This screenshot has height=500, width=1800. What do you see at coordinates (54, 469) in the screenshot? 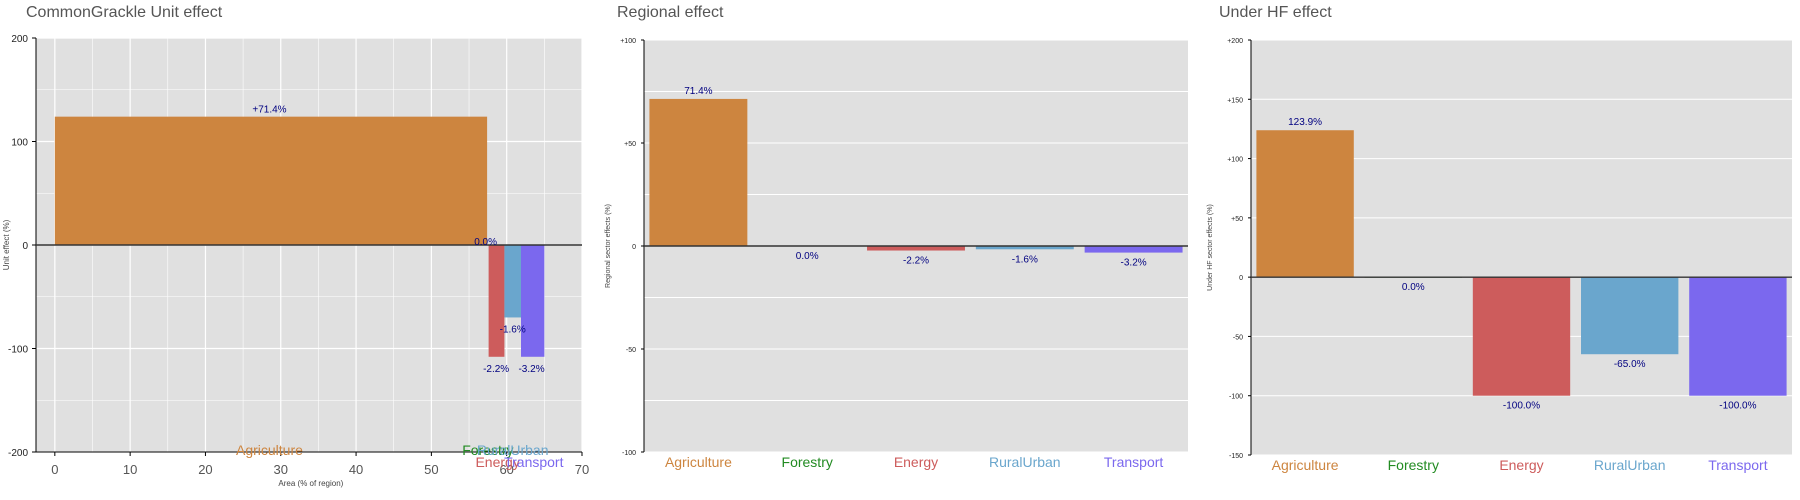
I see `x-tick-label: 0` at bounding box center [54, 469].